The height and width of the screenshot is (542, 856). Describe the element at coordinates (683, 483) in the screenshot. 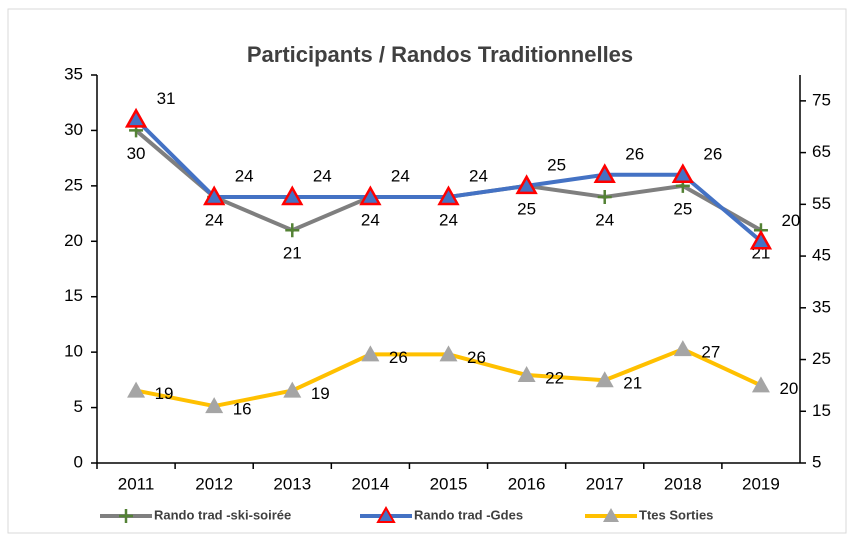

I see `x-tick-label: 2018` at that location.